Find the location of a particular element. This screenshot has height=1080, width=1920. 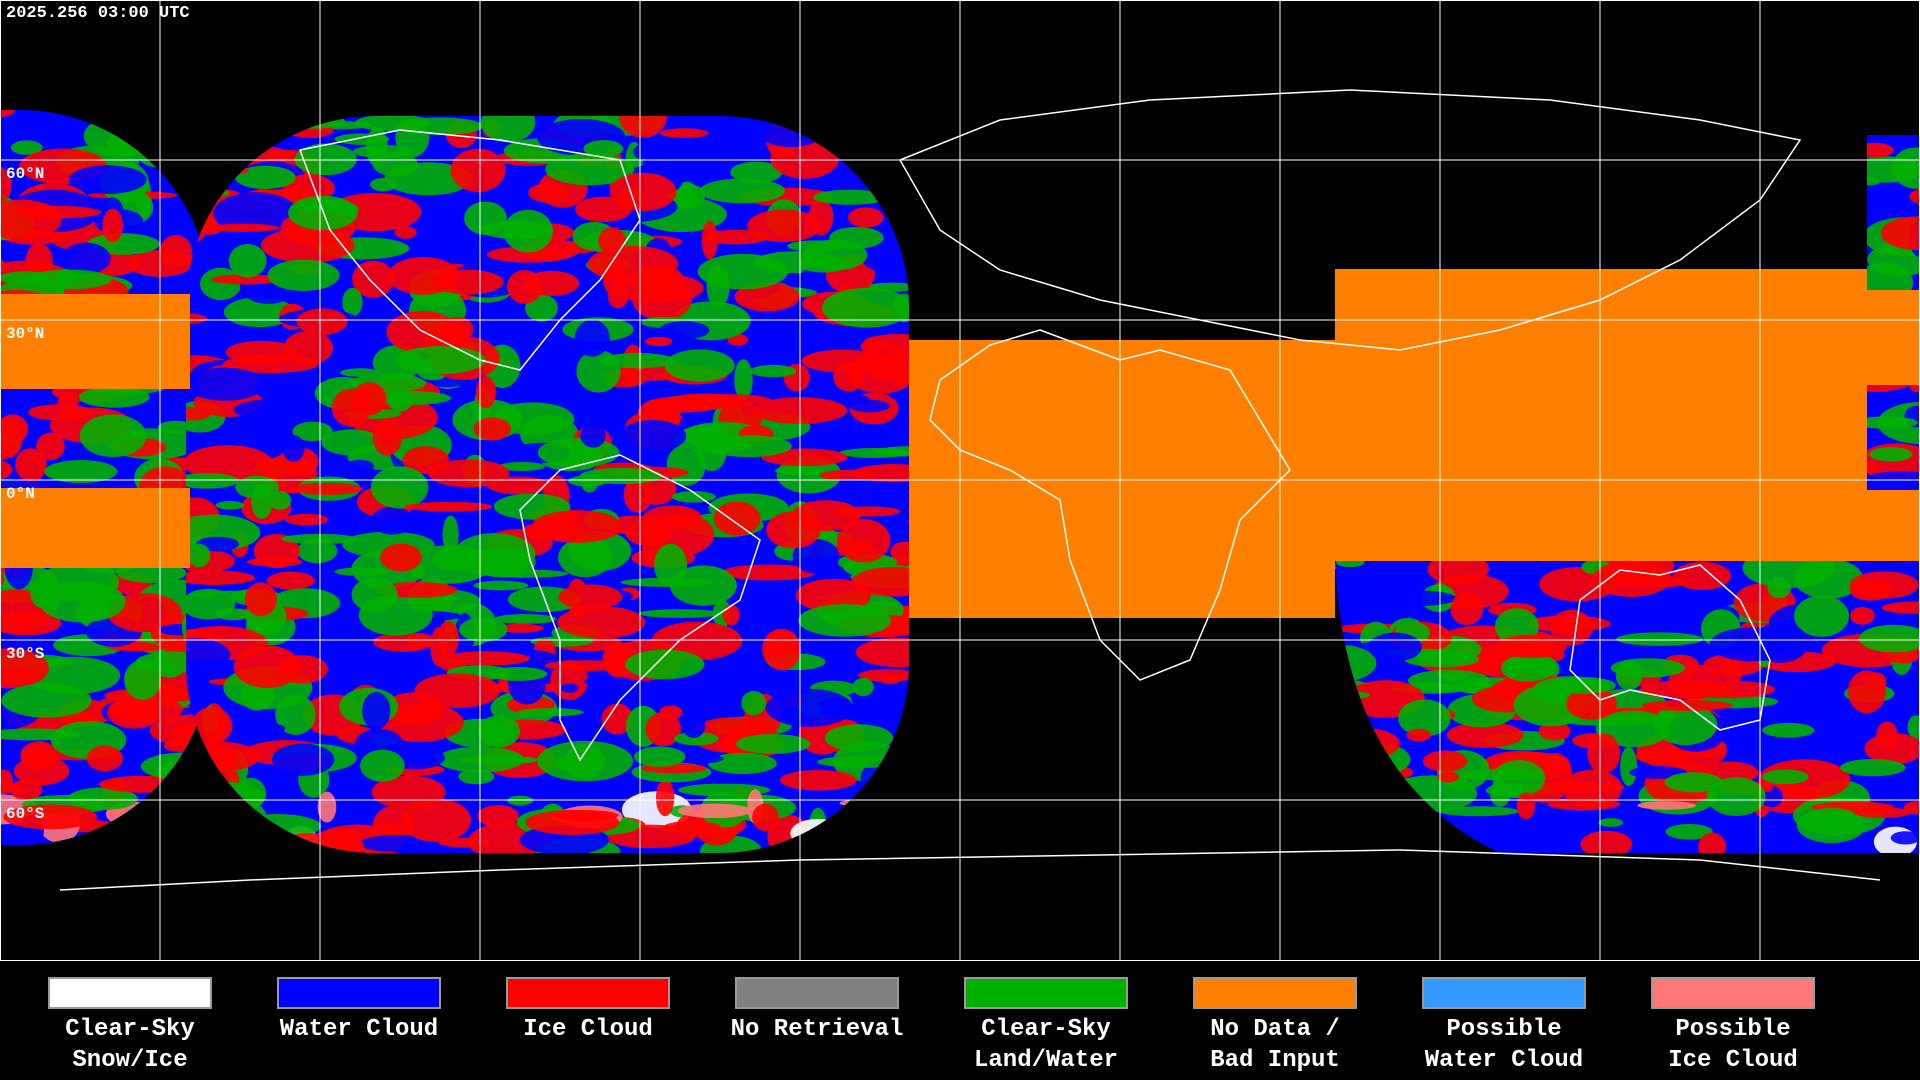

legend-label: No Data / is located at coordinates (1275, 1029).